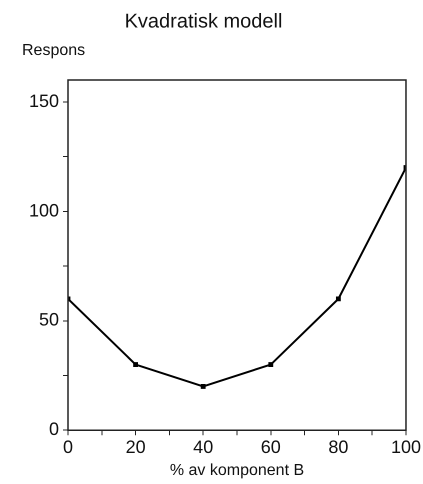 The image size is (423, 484). What do you see at coordinates (406, 446) in the screenshot?
I see `x-tick-label: 100` at bounding box center [406, 446].